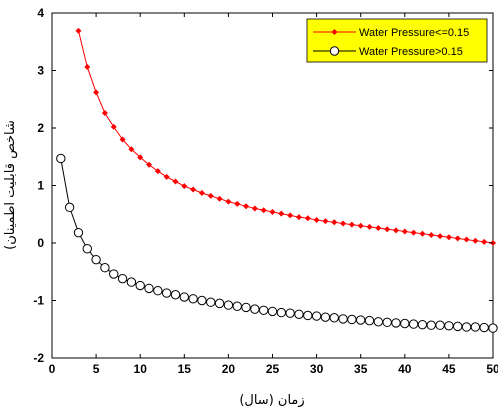 This screenshot has height=415, width=498. What do you see at coordinates (40, 128) in the screenshot?
I see `y-tick-label: 2` at bounding box center [40, 128].